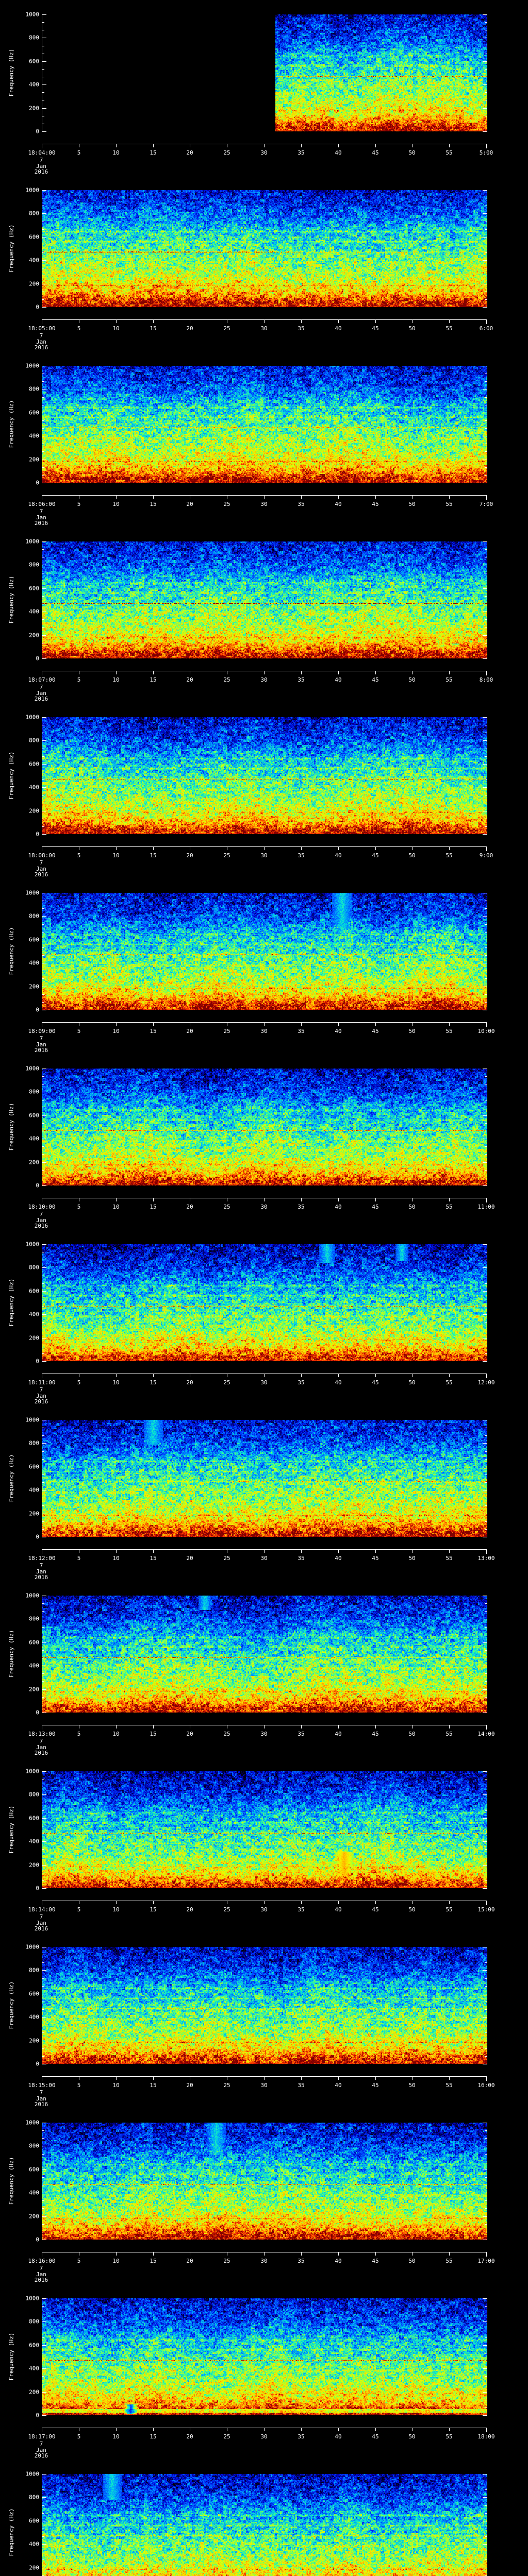  I want to click on y-tick-label: 0, so click(37, 2239).